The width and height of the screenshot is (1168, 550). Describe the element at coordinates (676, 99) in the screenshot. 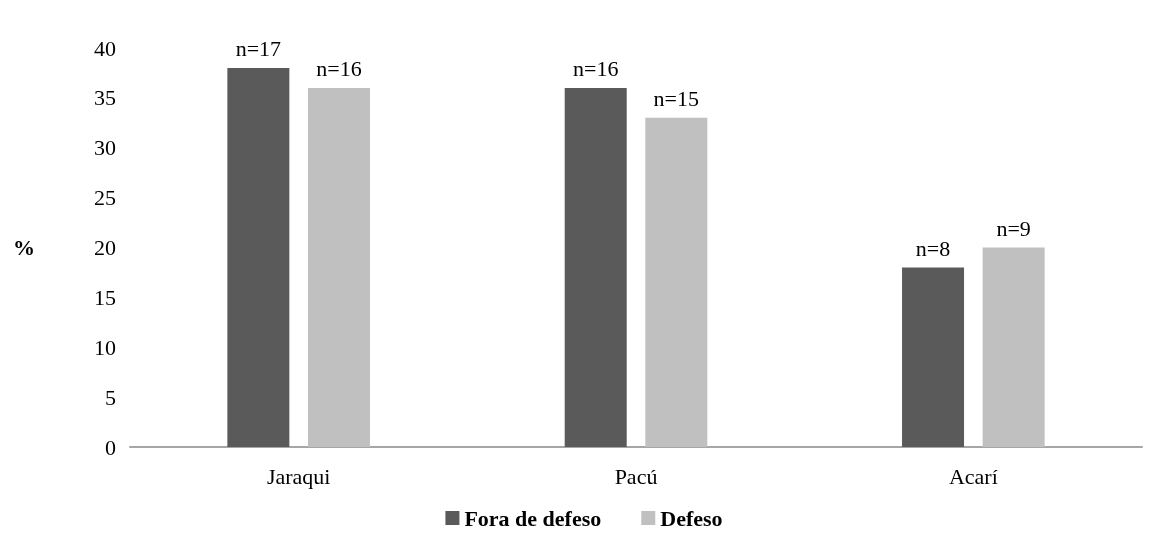

I see `annotation: n=15` at that location.